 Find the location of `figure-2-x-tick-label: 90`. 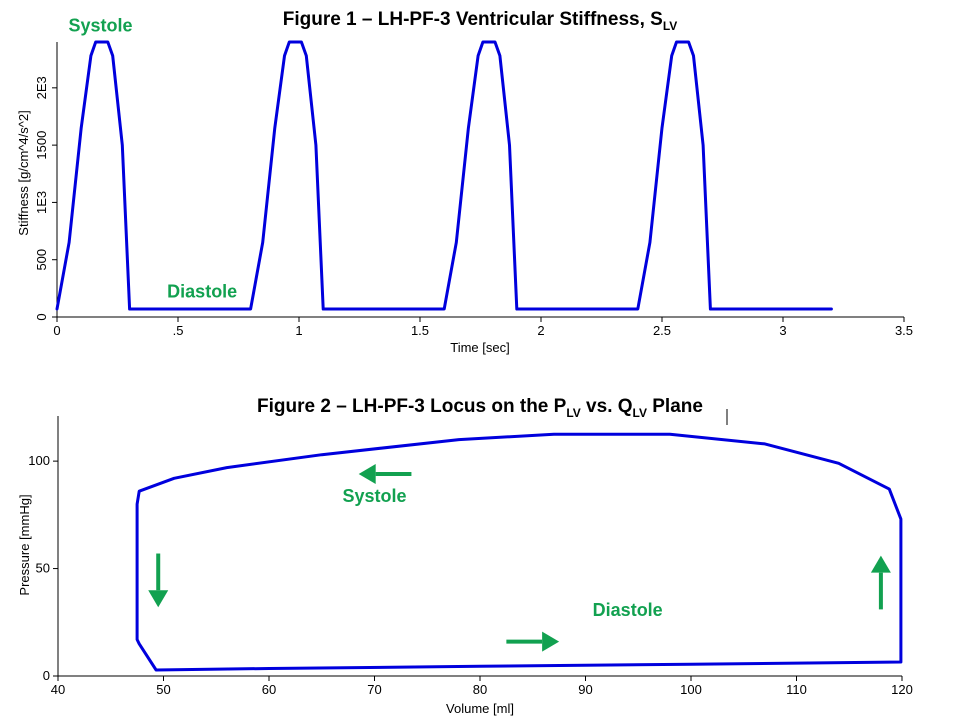

figure-2-x-tick-label: 90 is located at coordinates (585, 689).